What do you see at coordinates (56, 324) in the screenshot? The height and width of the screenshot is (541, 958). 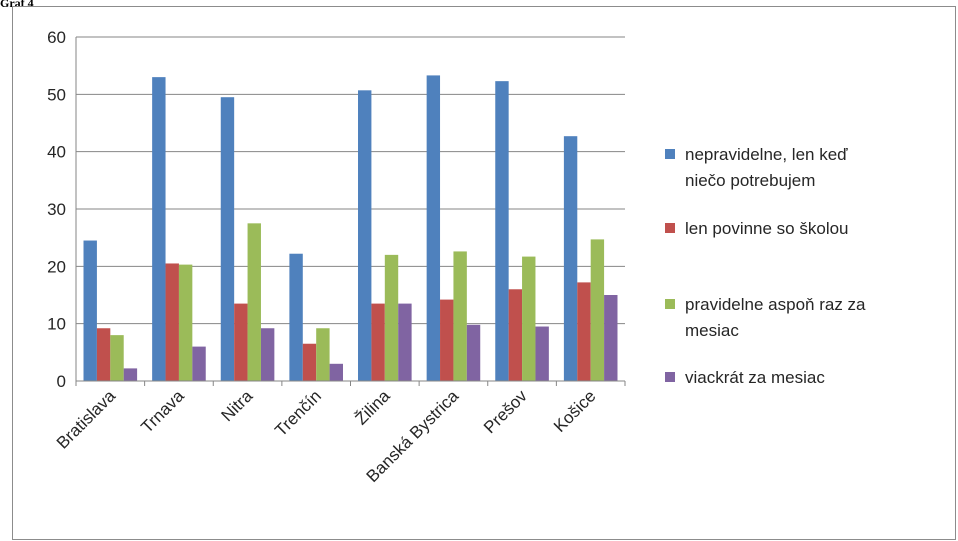 I see `y-tick-label-10: 10` at bounding box center [56, 324].